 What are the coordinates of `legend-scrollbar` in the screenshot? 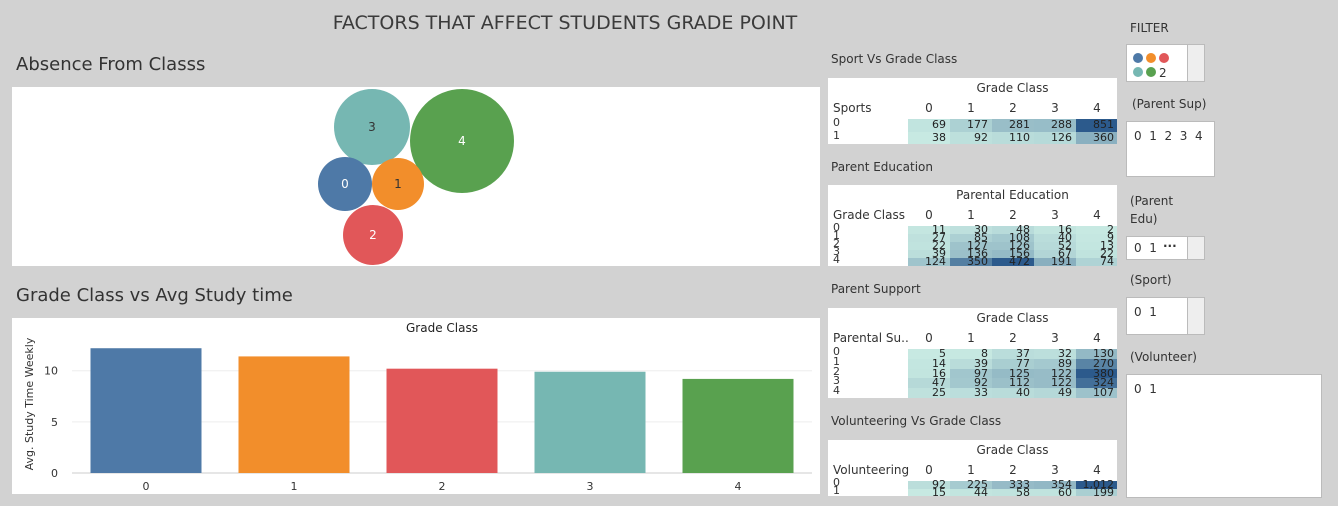 It's located at (1195, 63).